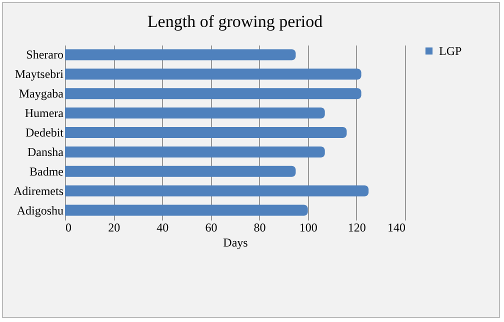 This screenshot has width=504, height=322. I want to click on y-tick-label: Adiremets, so click(39, 191).